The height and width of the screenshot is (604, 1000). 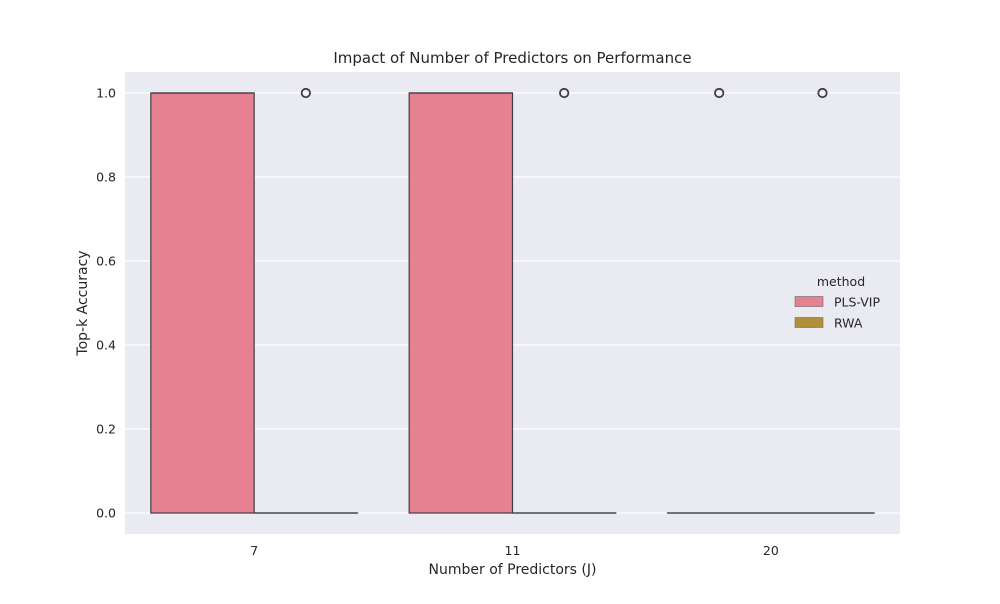 I want to click on y-tick-label: 0.4, so click(x=106, y=345).